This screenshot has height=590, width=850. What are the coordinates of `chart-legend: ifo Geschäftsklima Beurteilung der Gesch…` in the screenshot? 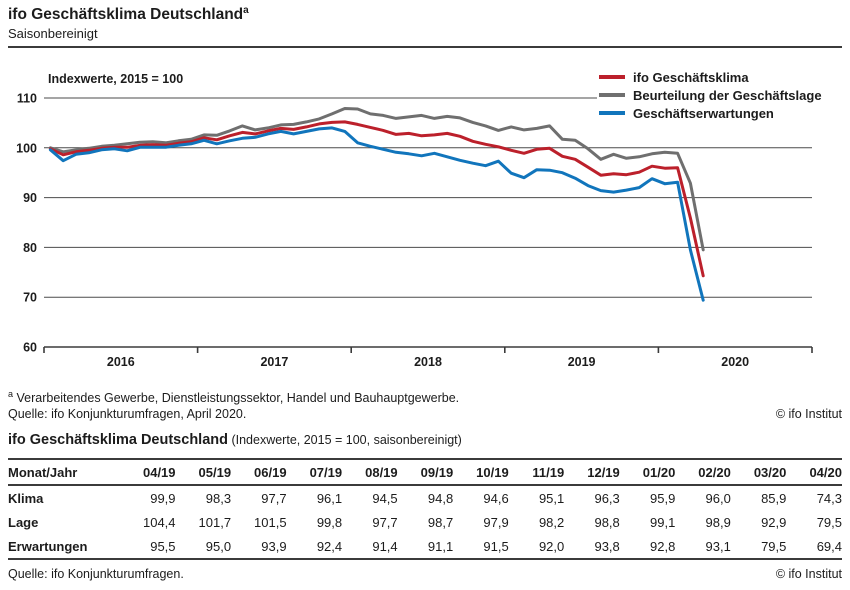 It's located at (709, 95).